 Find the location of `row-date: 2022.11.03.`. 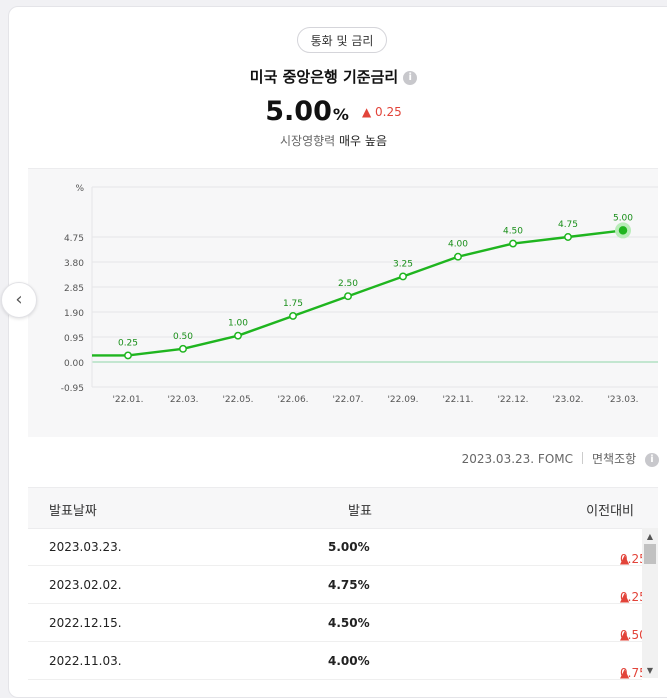

row-date: 2022.11.03. is located at coordinates (85, 661).